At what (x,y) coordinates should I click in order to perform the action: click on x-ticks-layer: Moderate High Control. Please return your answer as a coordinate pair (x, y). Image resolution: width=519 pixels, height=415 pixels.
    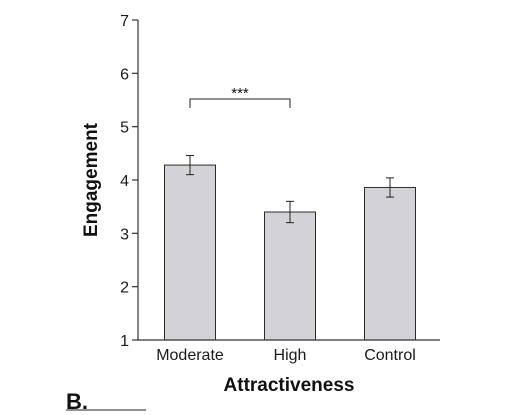
    Looking at the image, I should click on (286, 355).